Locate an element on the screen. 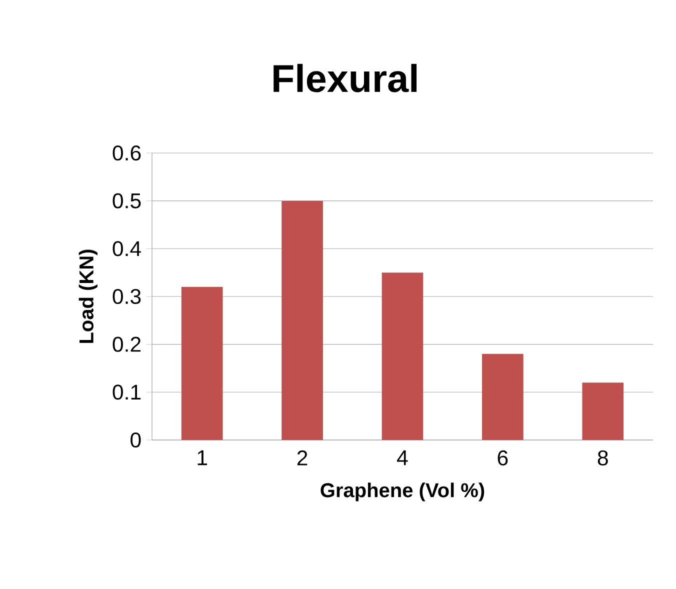 This screenshot has height=589, width=676. y-tick-label: 0.4 is located at coordinates (126, 248).